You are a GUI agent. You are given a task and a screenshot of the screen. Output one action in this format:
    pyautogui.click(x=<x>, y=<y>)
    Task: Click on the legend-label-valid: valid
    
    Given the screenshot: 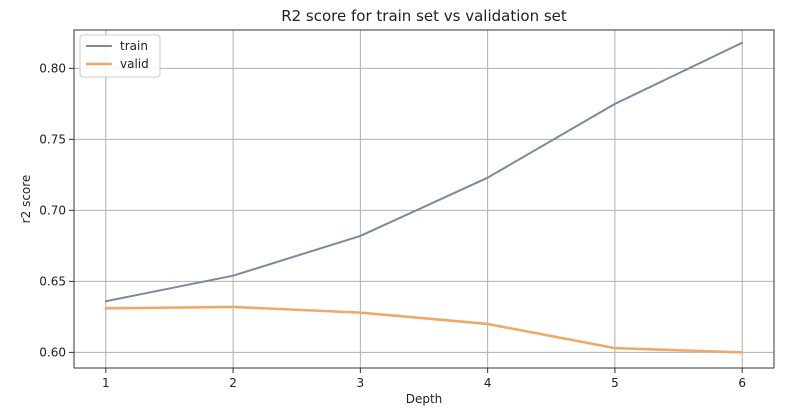 What is the action you would take?
    pyautogui.click(x=134, y=64)
    